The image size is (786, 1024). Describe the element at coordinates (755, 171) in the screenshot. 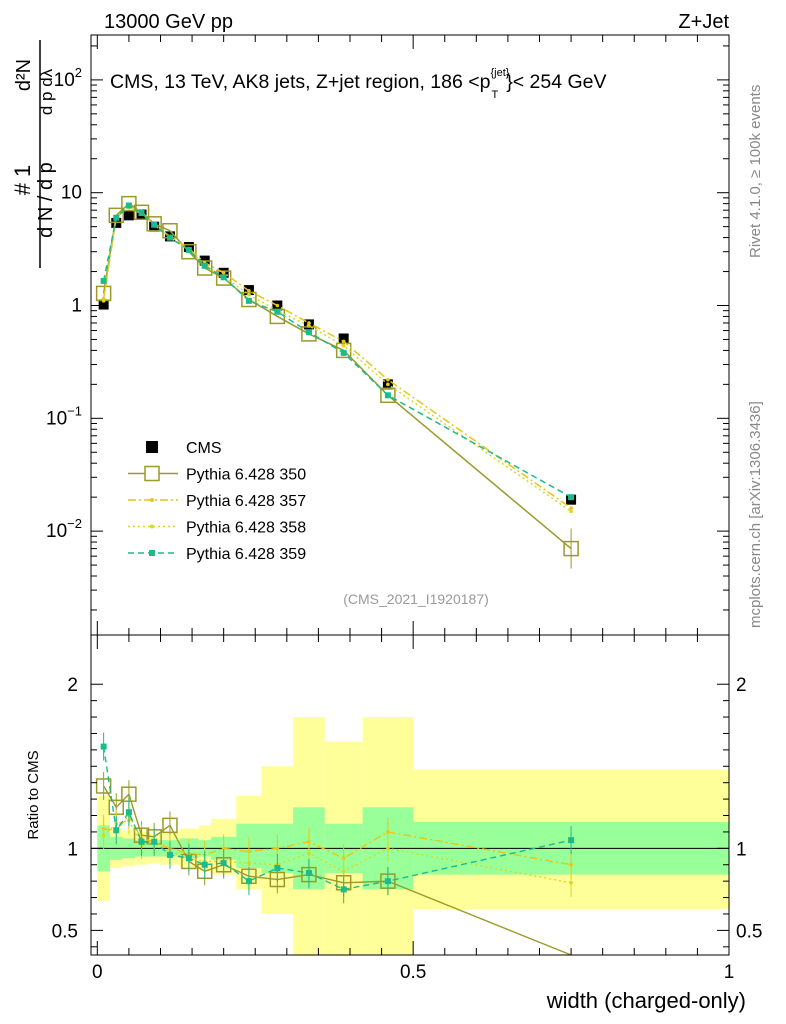

I see `rivet-version-label: Rivet 4.1.0, ≥ 100k events` at that location.